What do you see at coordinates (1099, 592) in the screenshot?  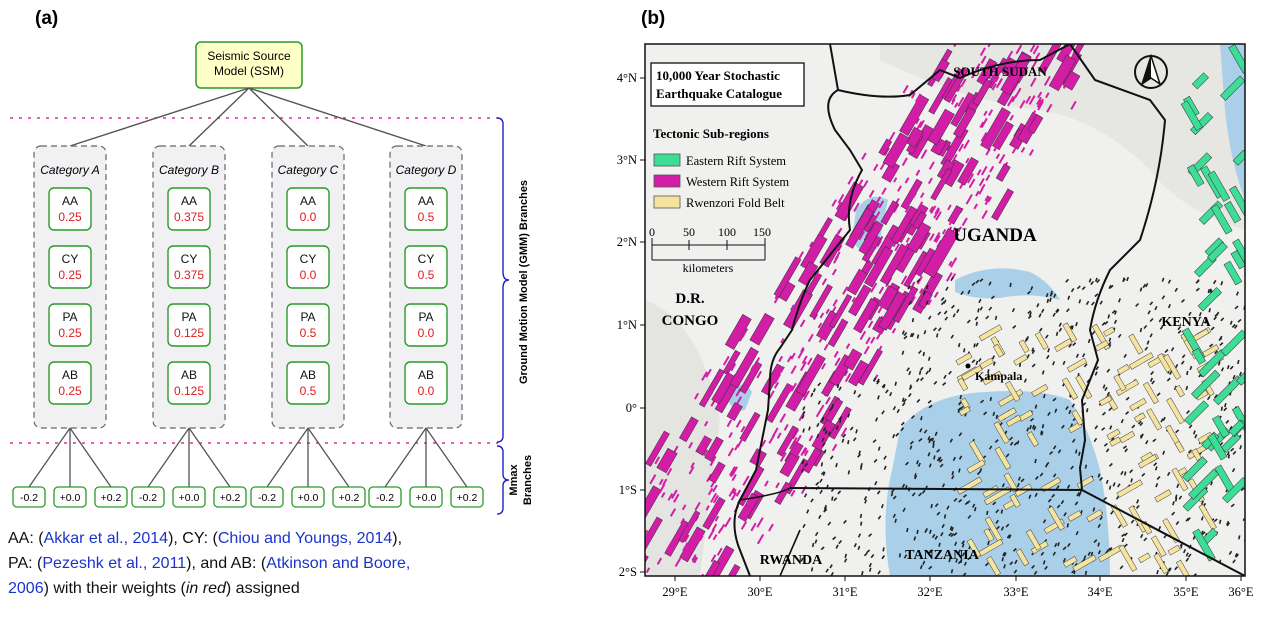 I see `lon-label: 34°E` at bounding box center [1099, 592].